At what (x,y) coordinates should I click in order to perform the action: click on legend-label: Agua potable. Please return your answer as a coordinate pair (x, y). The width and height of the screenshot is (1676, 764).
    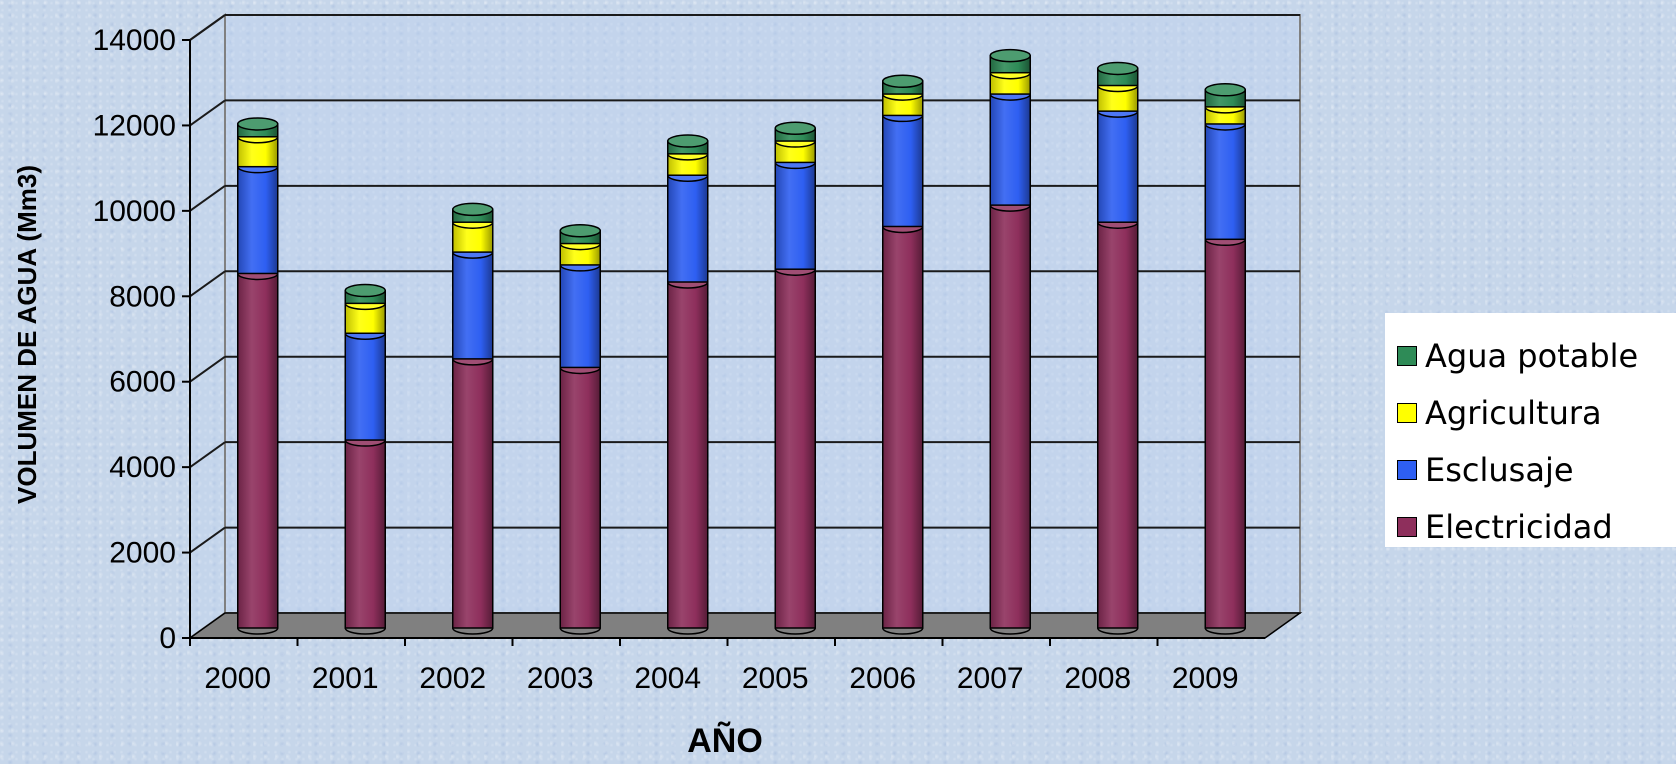
    Looking at the image, I should click on (1532, 355).